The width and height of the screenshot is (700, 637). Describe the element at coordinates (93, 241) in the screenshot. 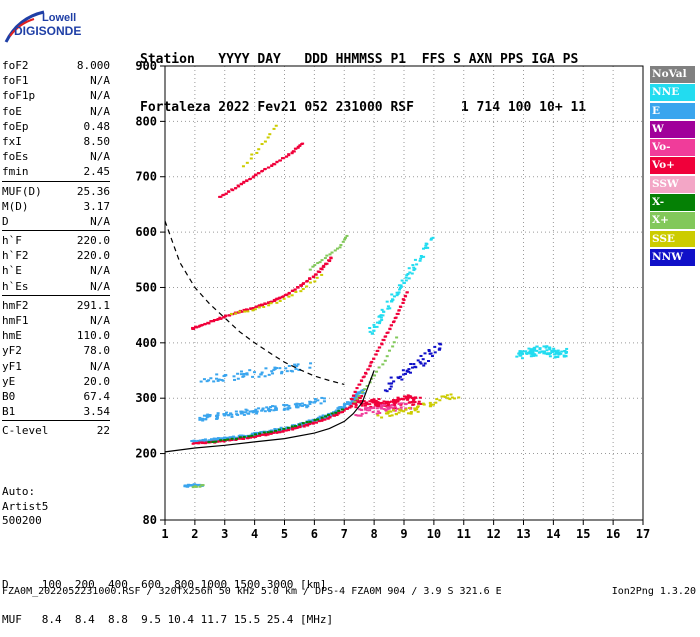

I see `param-value: 220.0` at that location.